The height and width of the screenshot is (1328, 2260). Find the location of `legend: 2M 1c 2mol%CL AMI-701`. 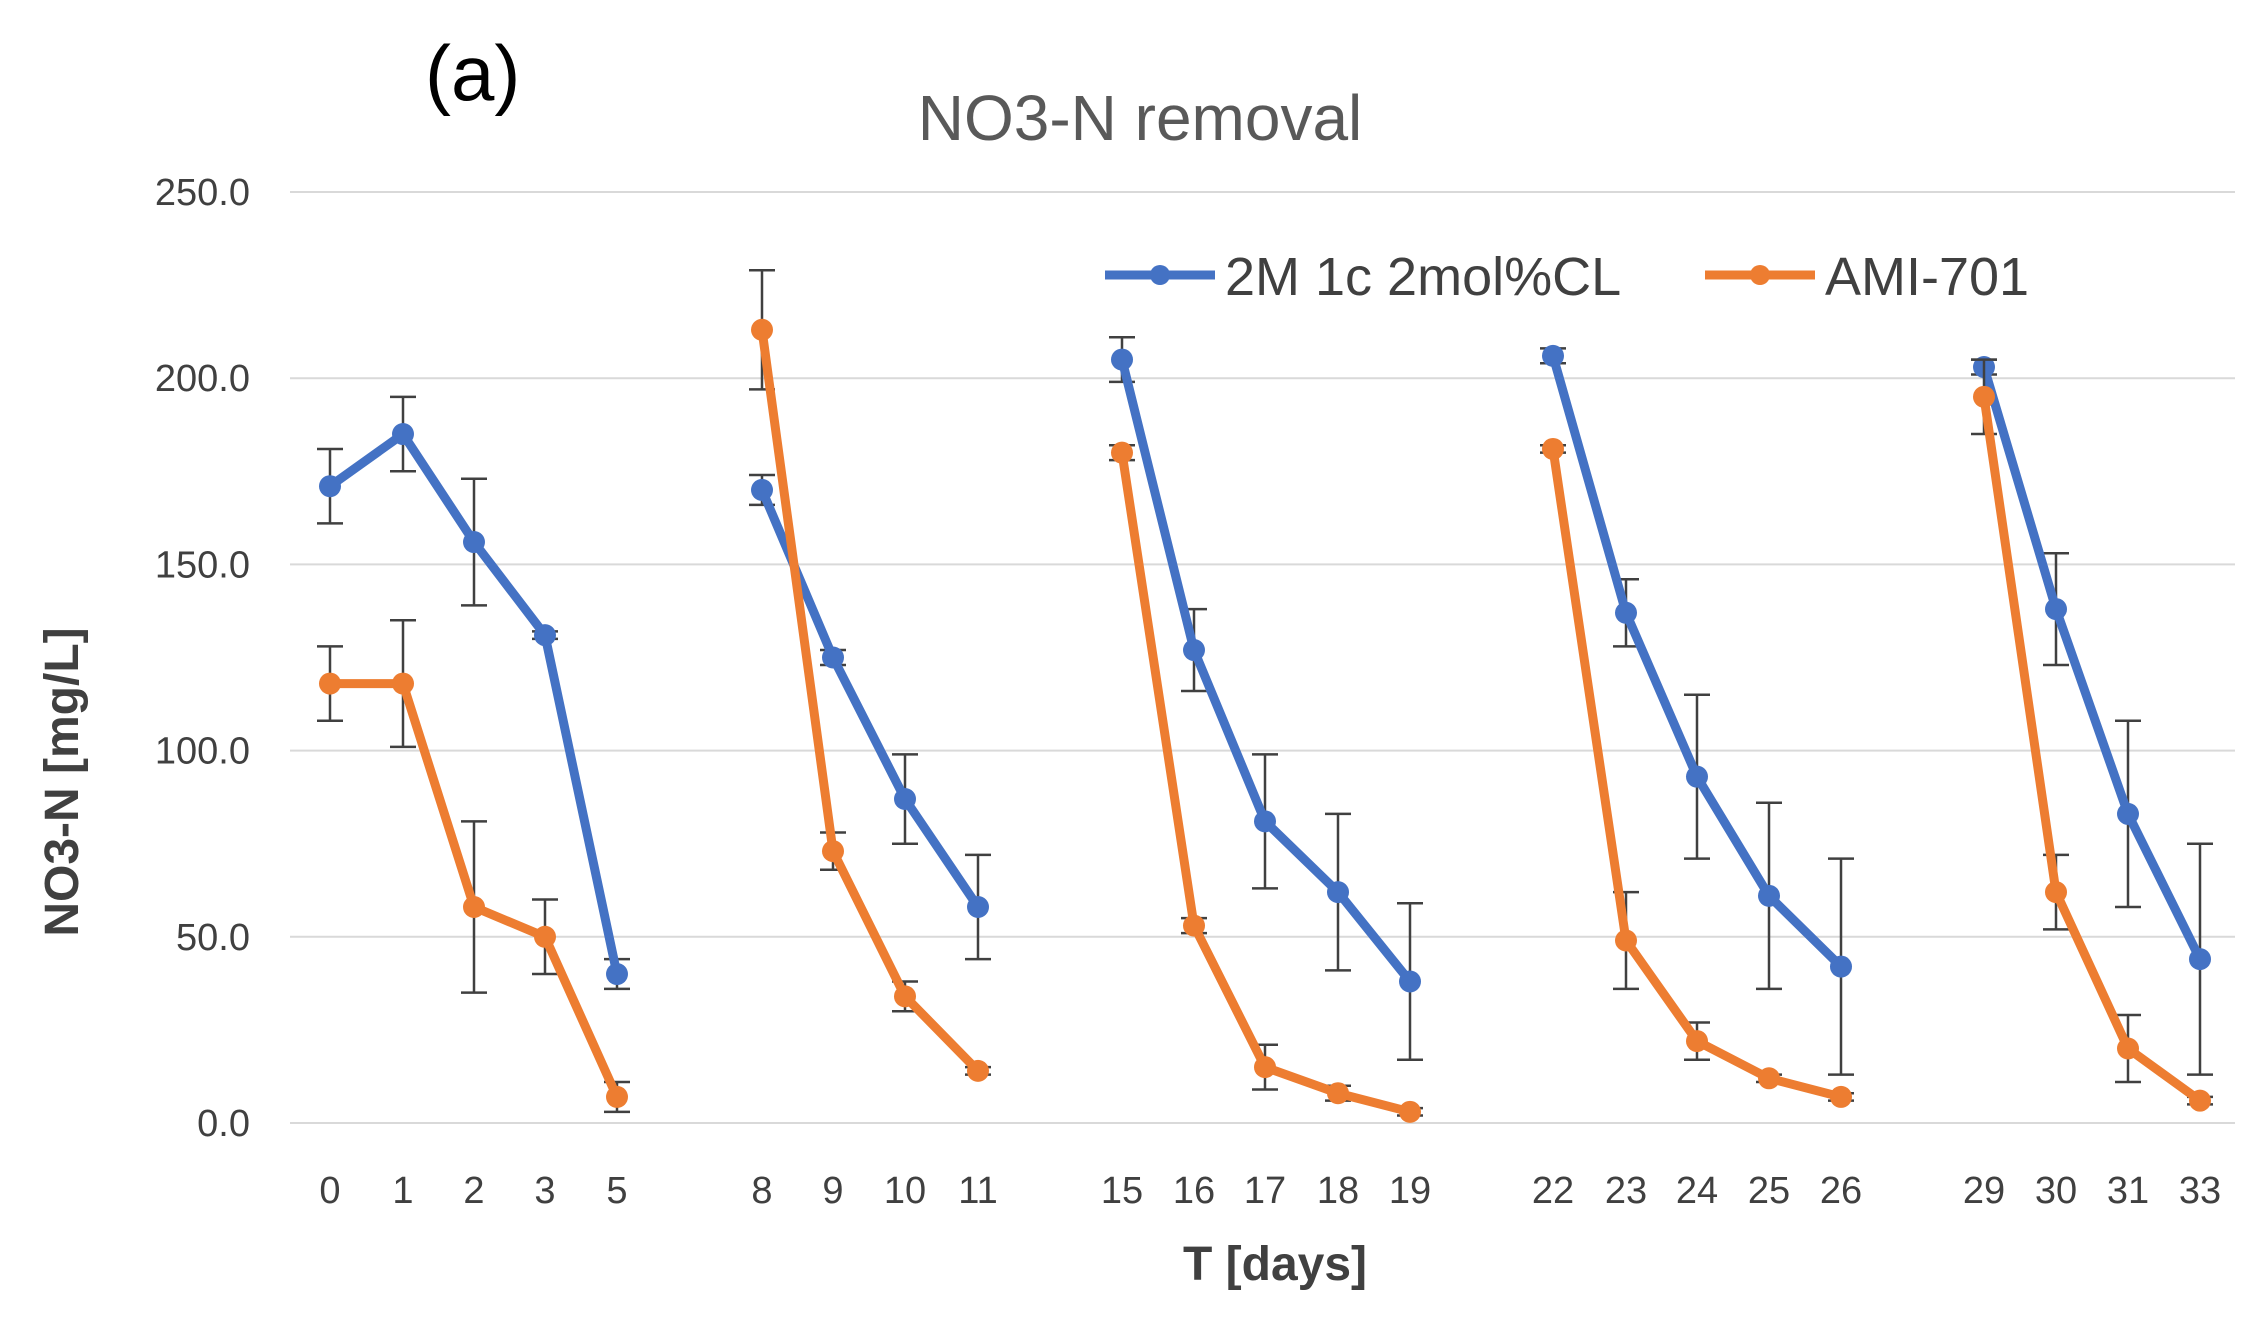

legend: 2M 1c 2mol%CL AMI-701 is located at coordinates (1567, 277).